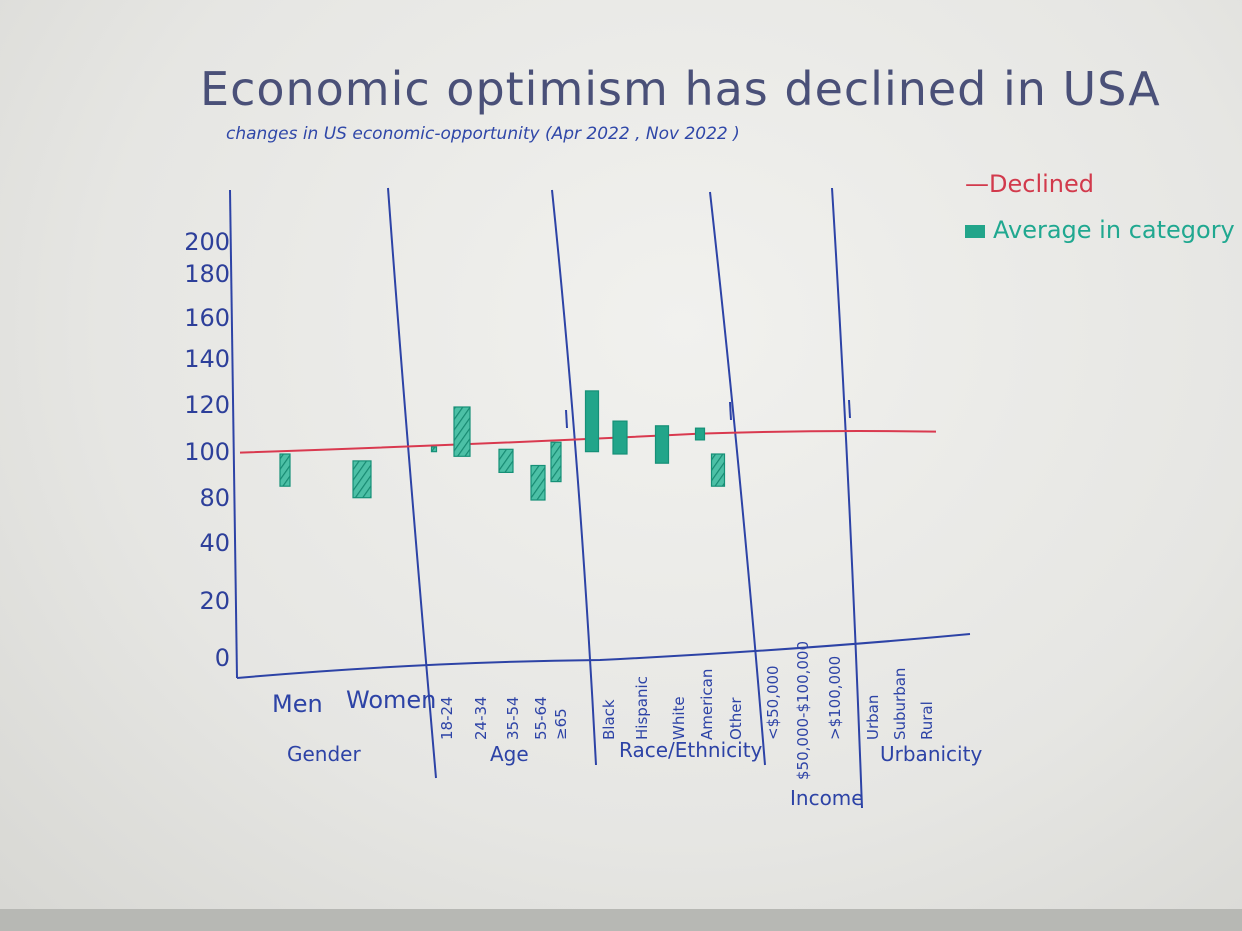  Describe the element at coordinates (391, 700) in the screenshot. I see `category-label-Women: Women` at that location.